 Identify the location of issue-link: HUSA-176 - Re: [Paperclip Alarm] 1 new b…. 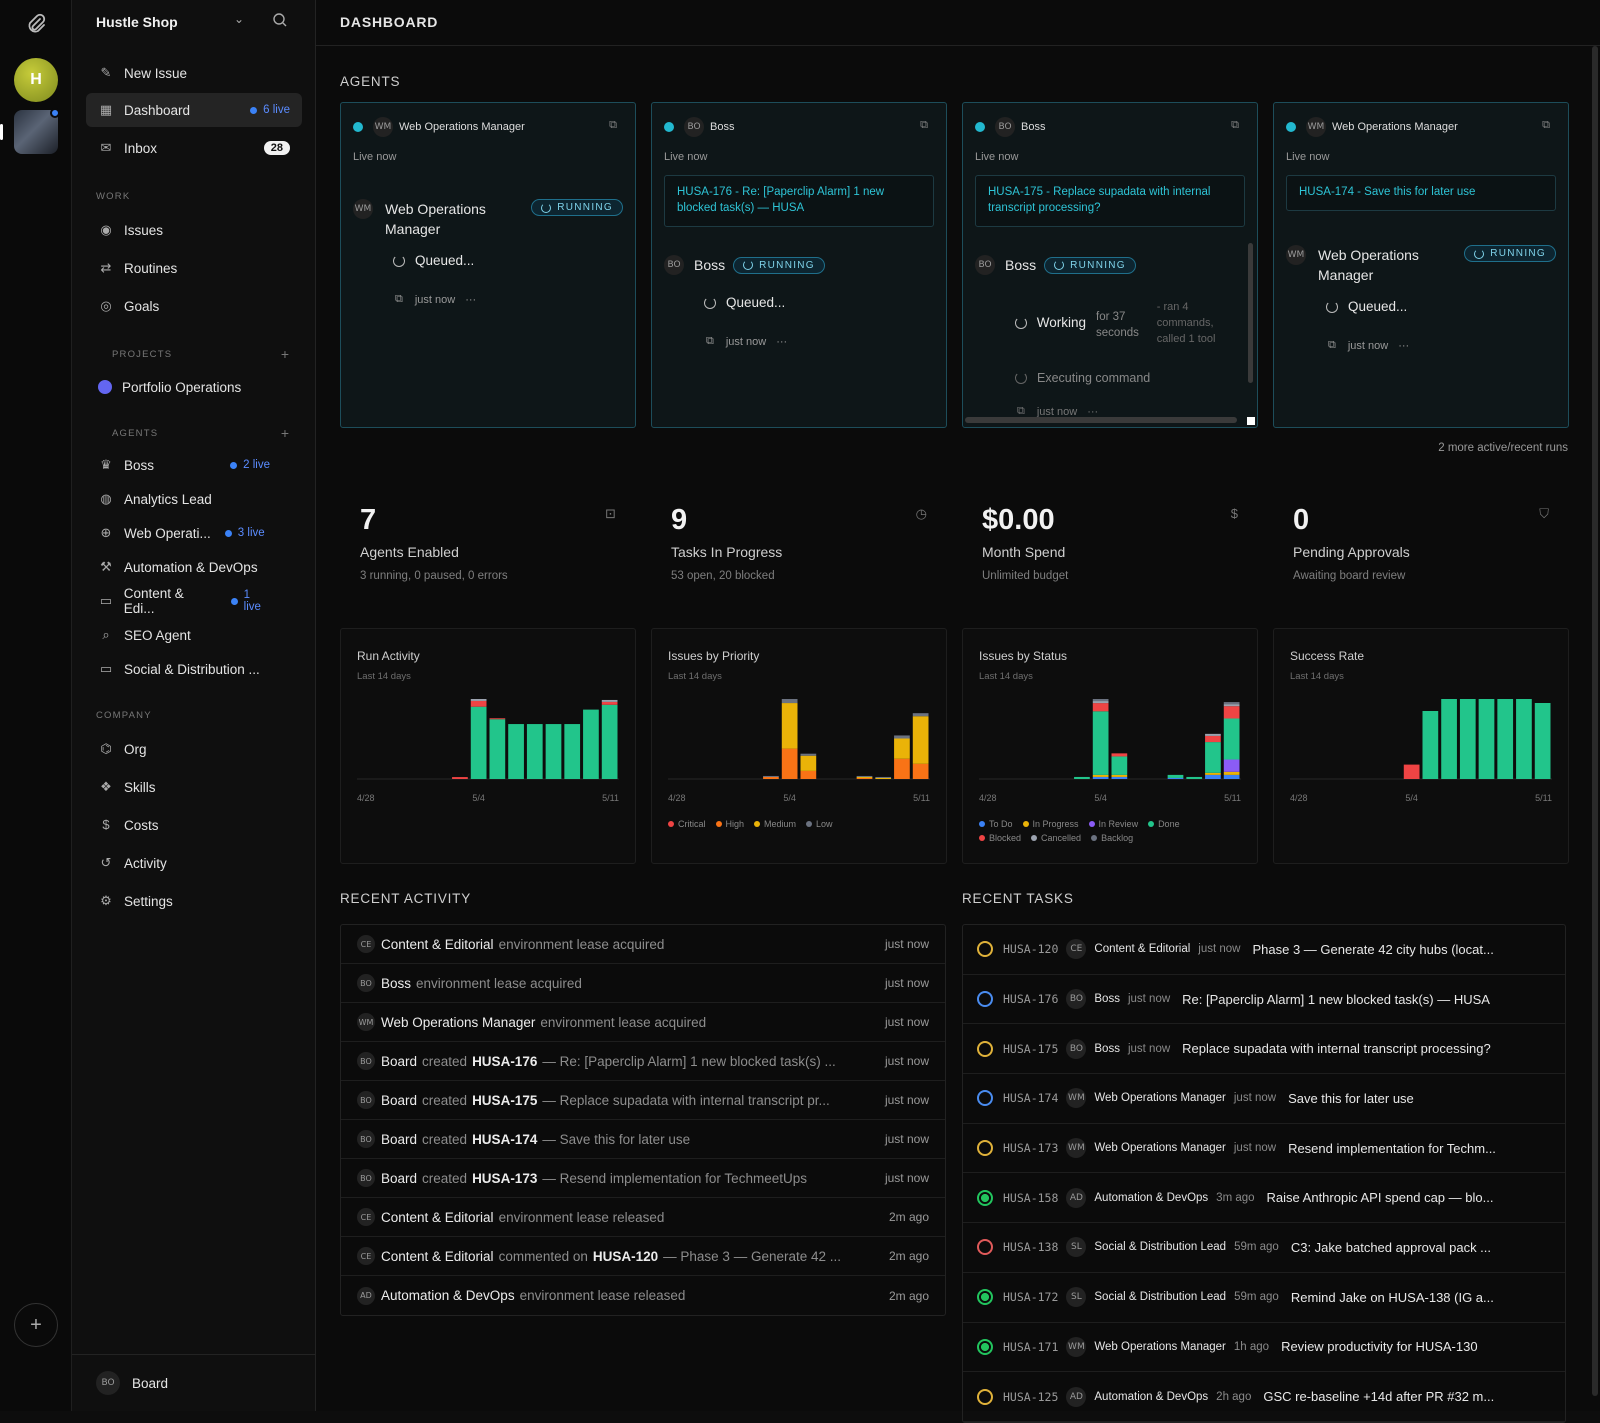
(799, 201).